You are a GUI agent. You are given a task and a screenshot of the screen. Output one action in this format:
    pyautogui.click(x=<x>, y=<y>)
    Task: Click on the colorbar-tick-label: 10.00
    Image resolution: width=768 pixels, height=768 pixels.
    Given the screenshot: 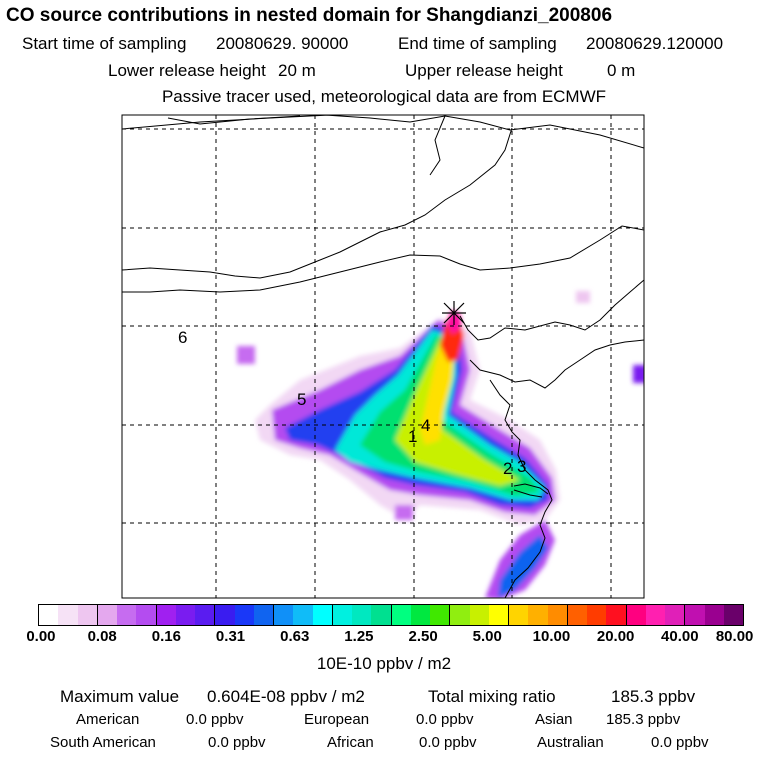 What is the action you would take?
    pyautogui.click(x=551, y=636)
    